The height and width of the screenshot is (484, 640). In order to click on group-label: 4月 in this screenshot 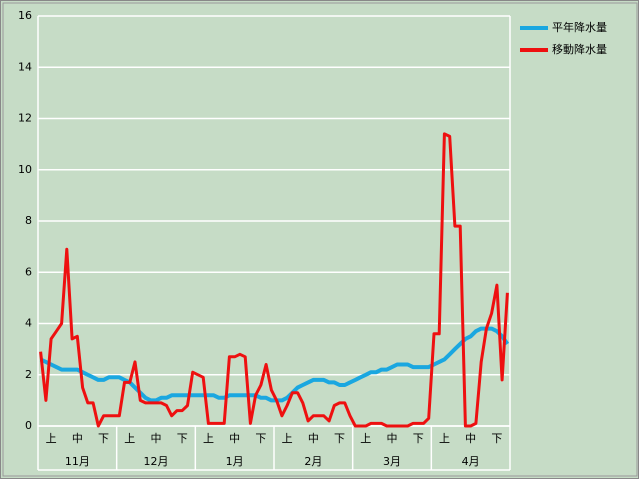, I will do `click(471, 461)`.